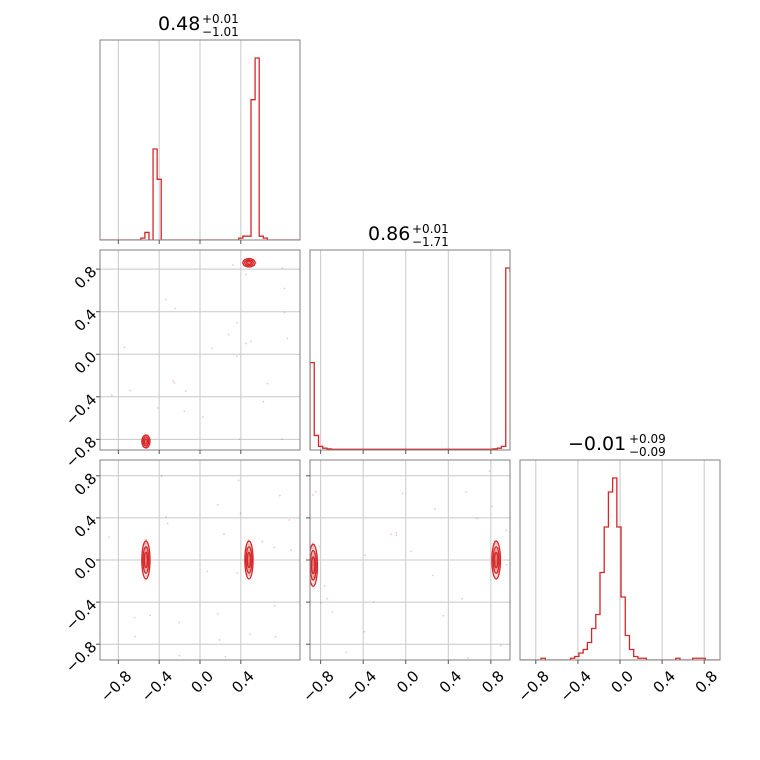  What do you see at coordinates (617, 445) in the screenshot?
I see `title-param-3: −0.01 +0.09 −0.09` at bounding box center [617, 445].